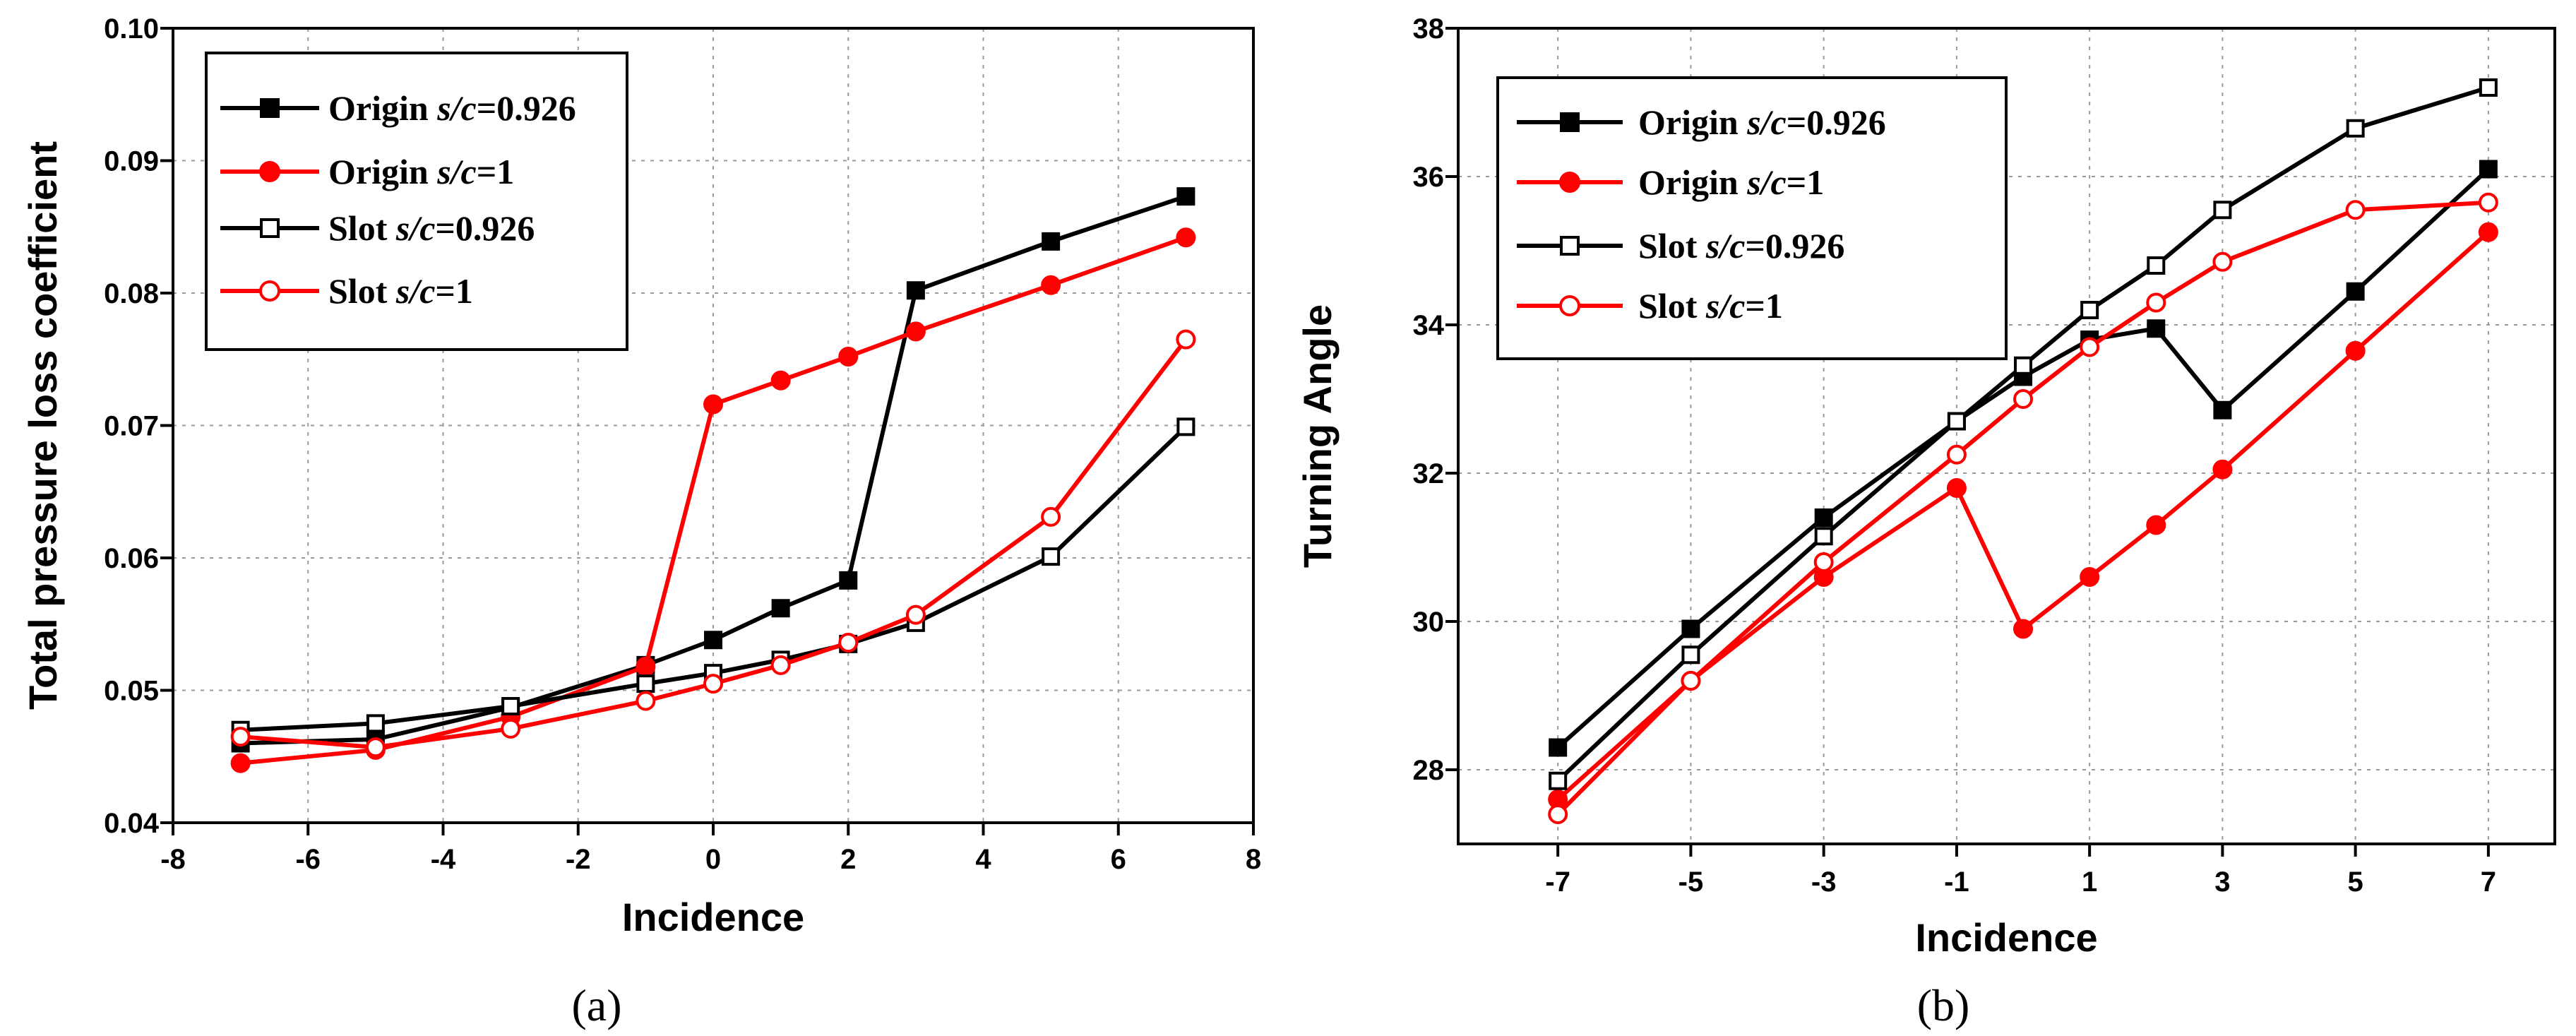 Image resolution: width=2576 pixels, height=1036 pixels. Describe the element at coordinates (1691, 883) in the screenshot. I see `x-tick-label: -5` at that location.